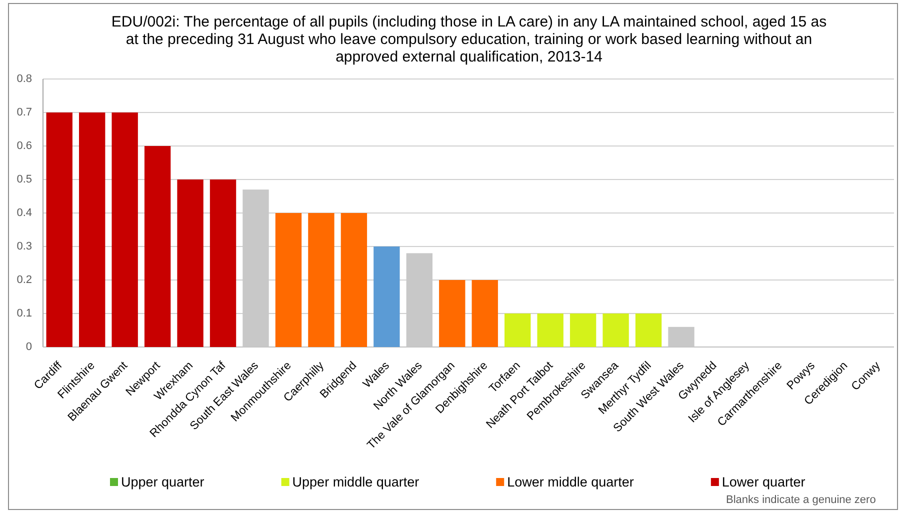 The image size is (899, 512). What do you see at coordinates (24, 146) in the screenshot?
I see `y-tick-label: 0.6` at bounding box center [24, 146].